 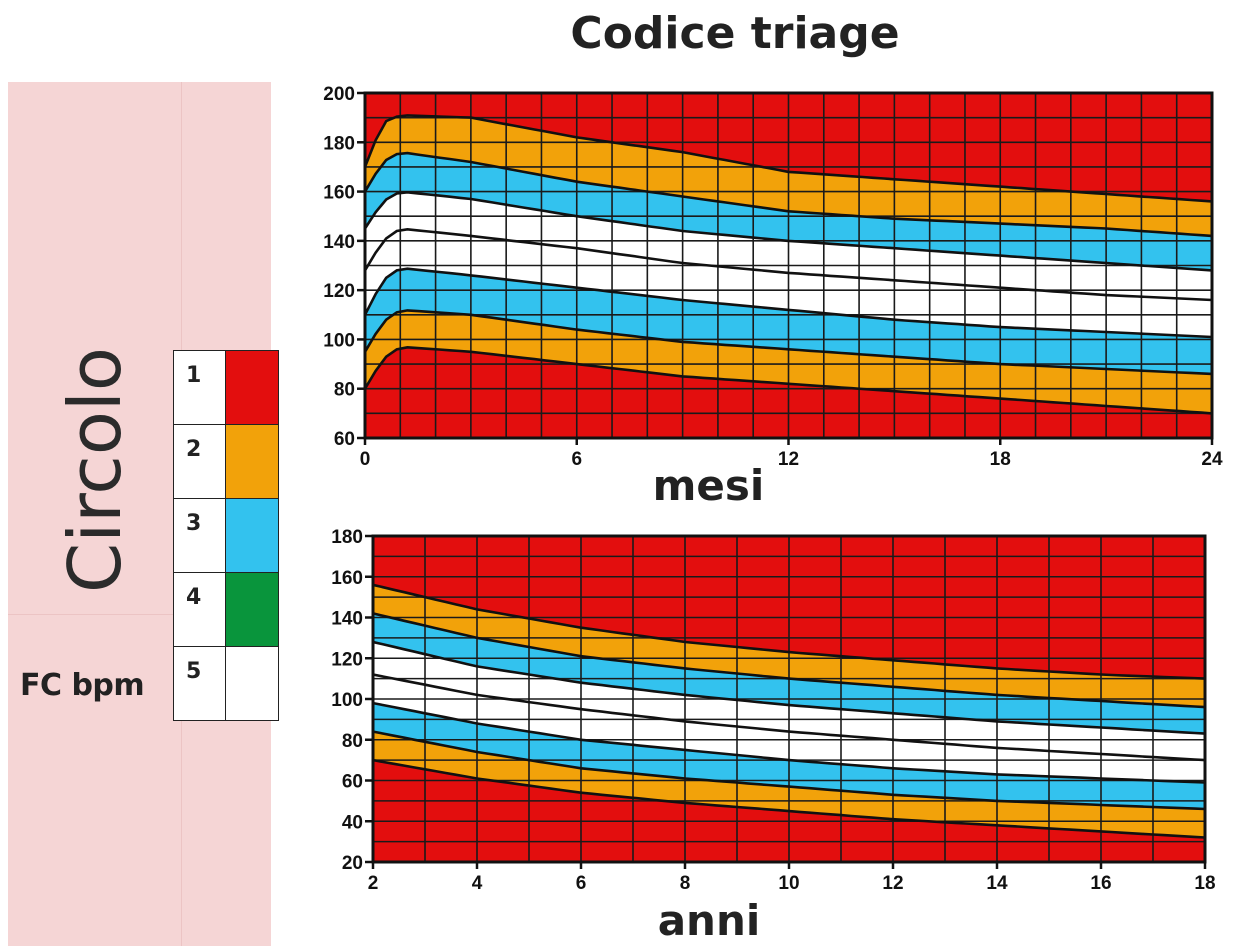 I want to click on y-tick-label: 40, so click(x=352, y=822).